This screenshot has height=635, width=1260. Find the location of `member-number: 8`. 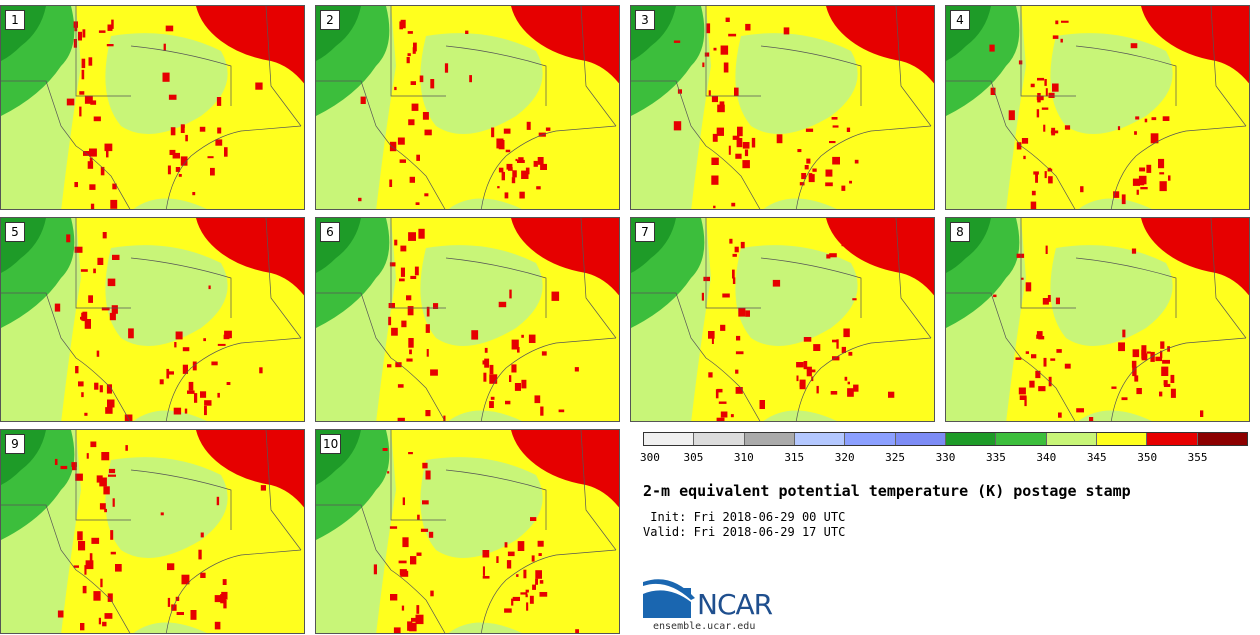

member-number: 8 is located at coordinates (960, 232).